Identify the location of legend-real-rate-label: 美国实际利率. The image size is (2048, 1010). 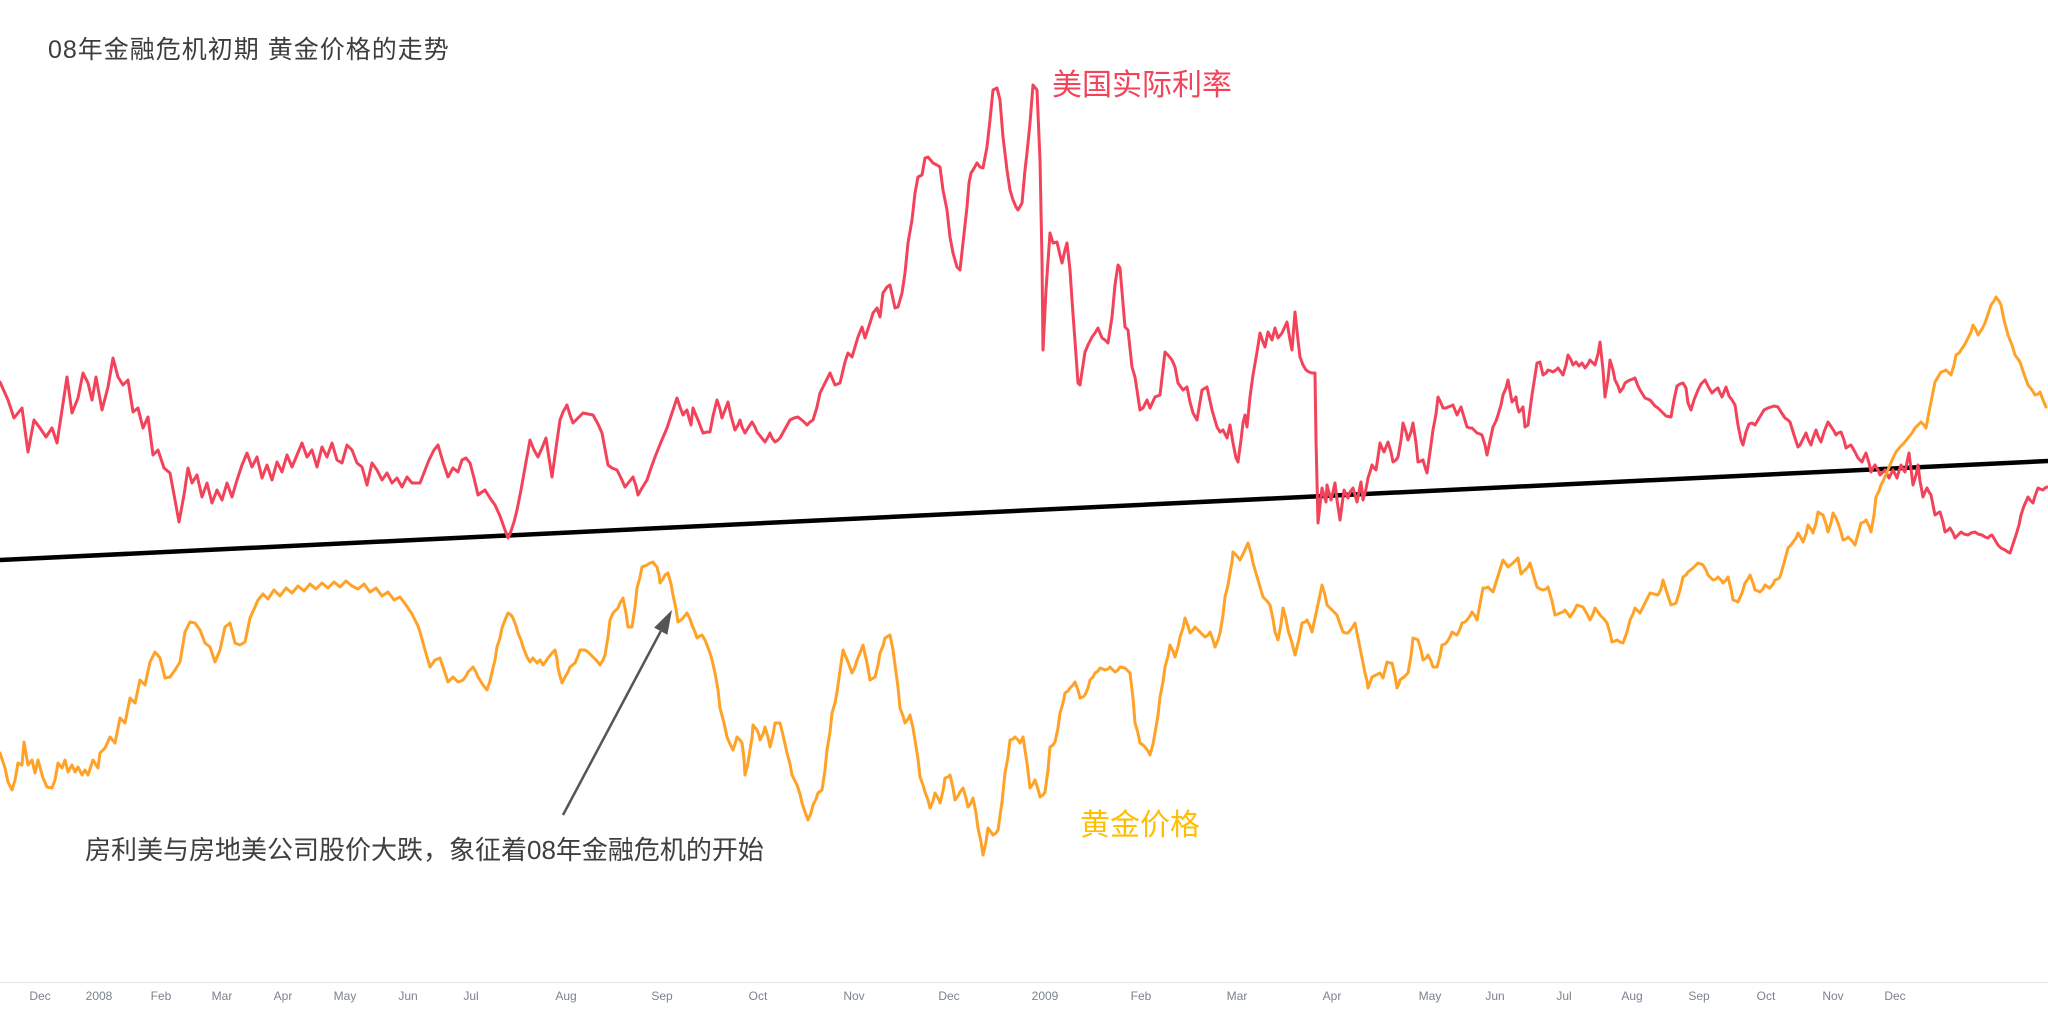
(1142, 85).